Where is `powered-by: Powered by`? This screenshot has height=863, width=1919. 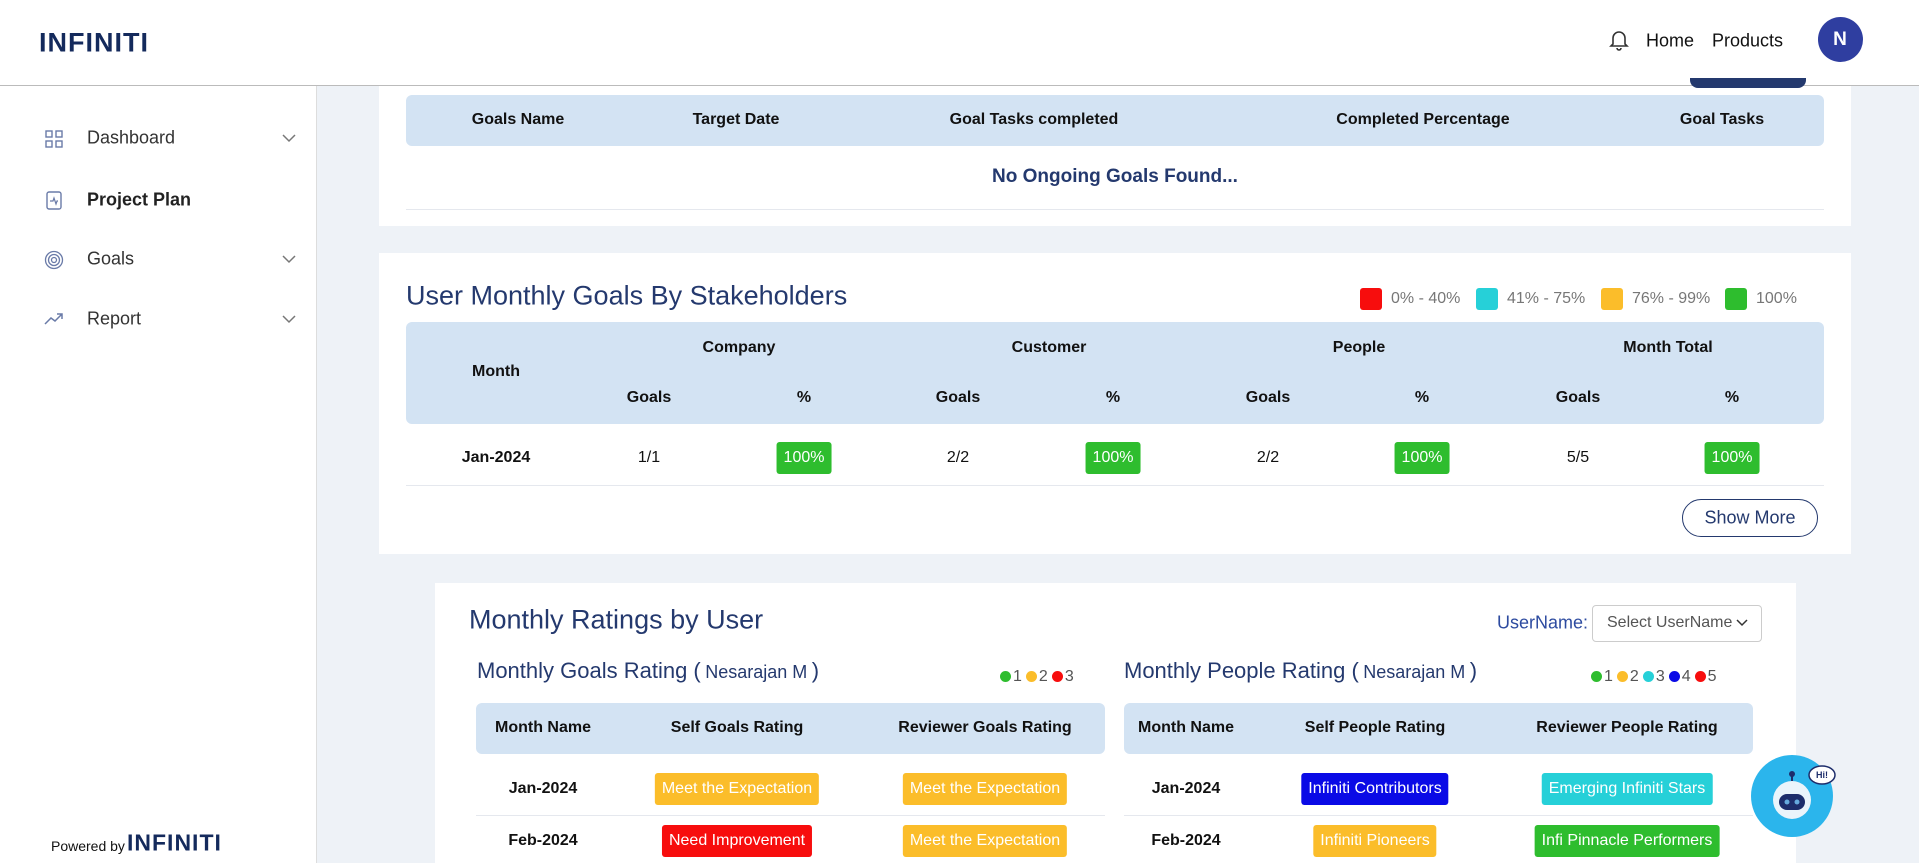
powered-by: Powered by is located at coordinates (88, 846).